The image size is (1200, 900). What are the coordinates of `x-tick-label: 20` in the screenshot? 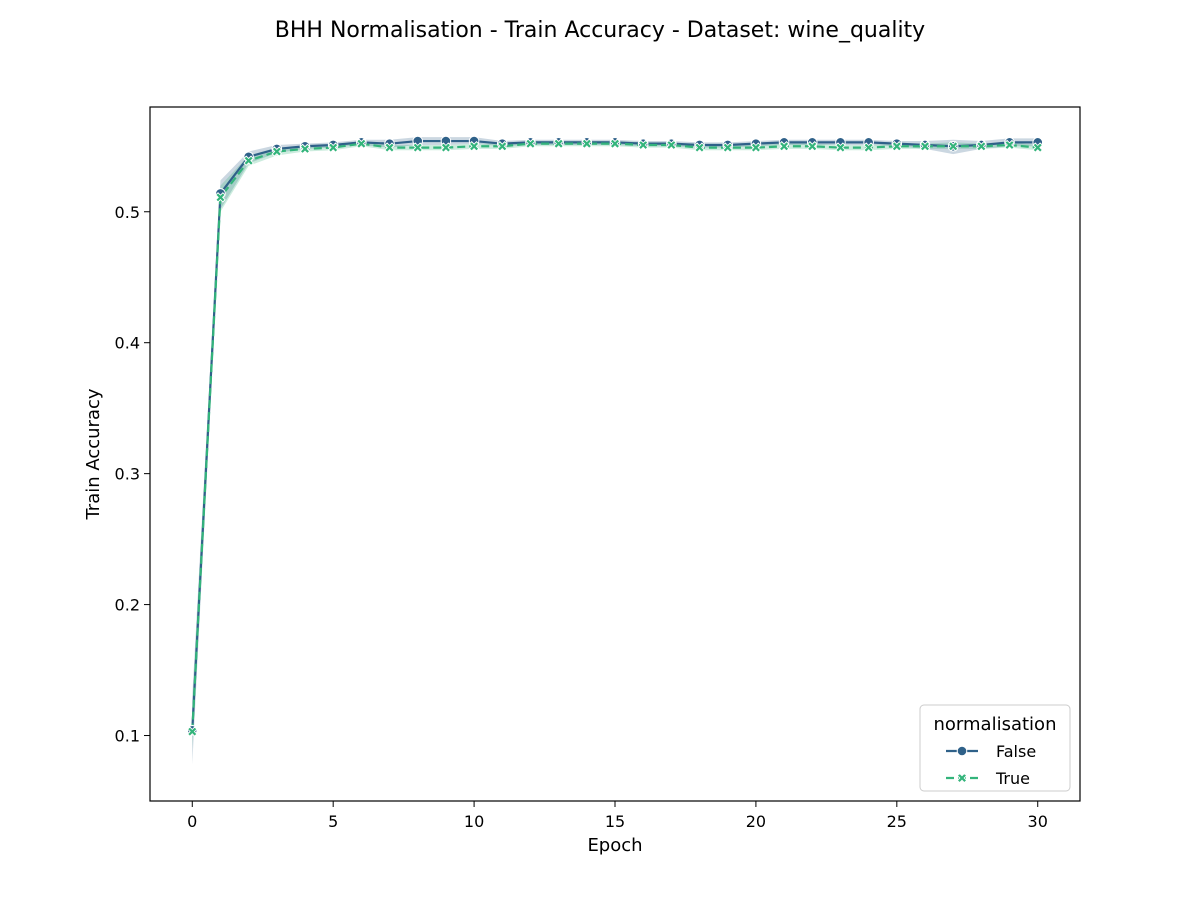 It's located at (756, 821).